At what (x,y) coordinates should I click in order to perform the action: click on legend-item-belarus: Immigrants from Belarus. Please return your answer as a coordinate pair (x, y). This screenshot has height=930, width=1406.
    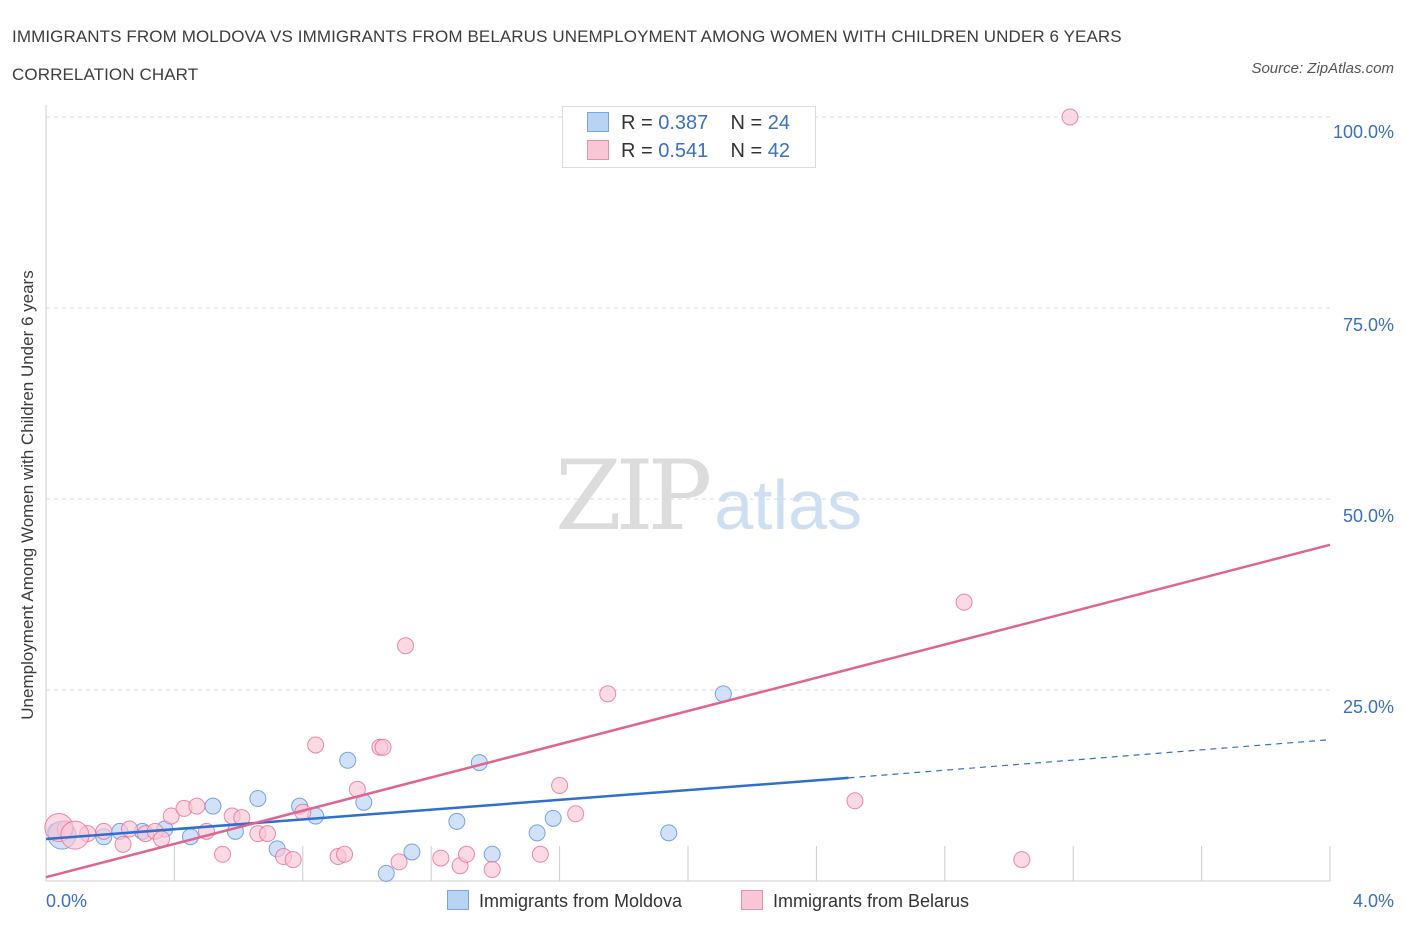
    Looking at the image, I should click on (855, 901).